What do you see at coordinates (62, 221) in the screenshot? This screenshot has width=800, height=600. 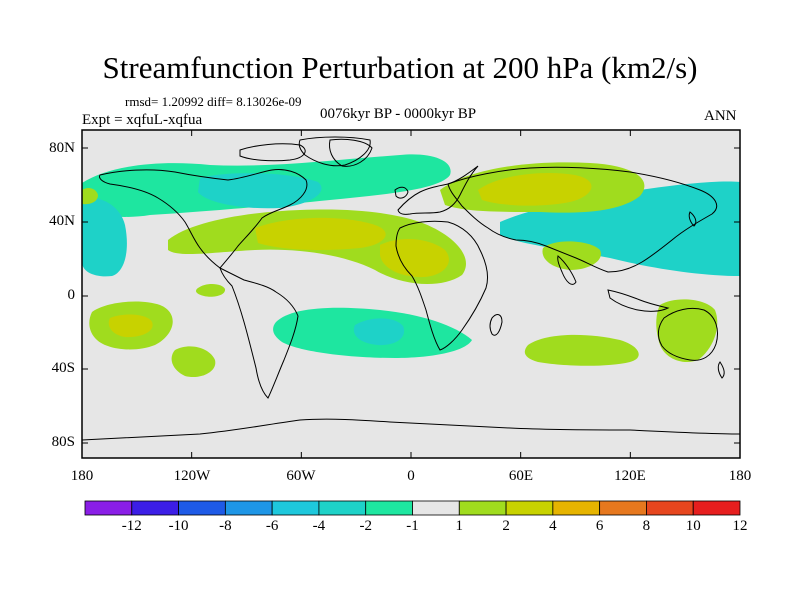 I see `lat-label-40n: 40N` at bounding box center [62, 221].